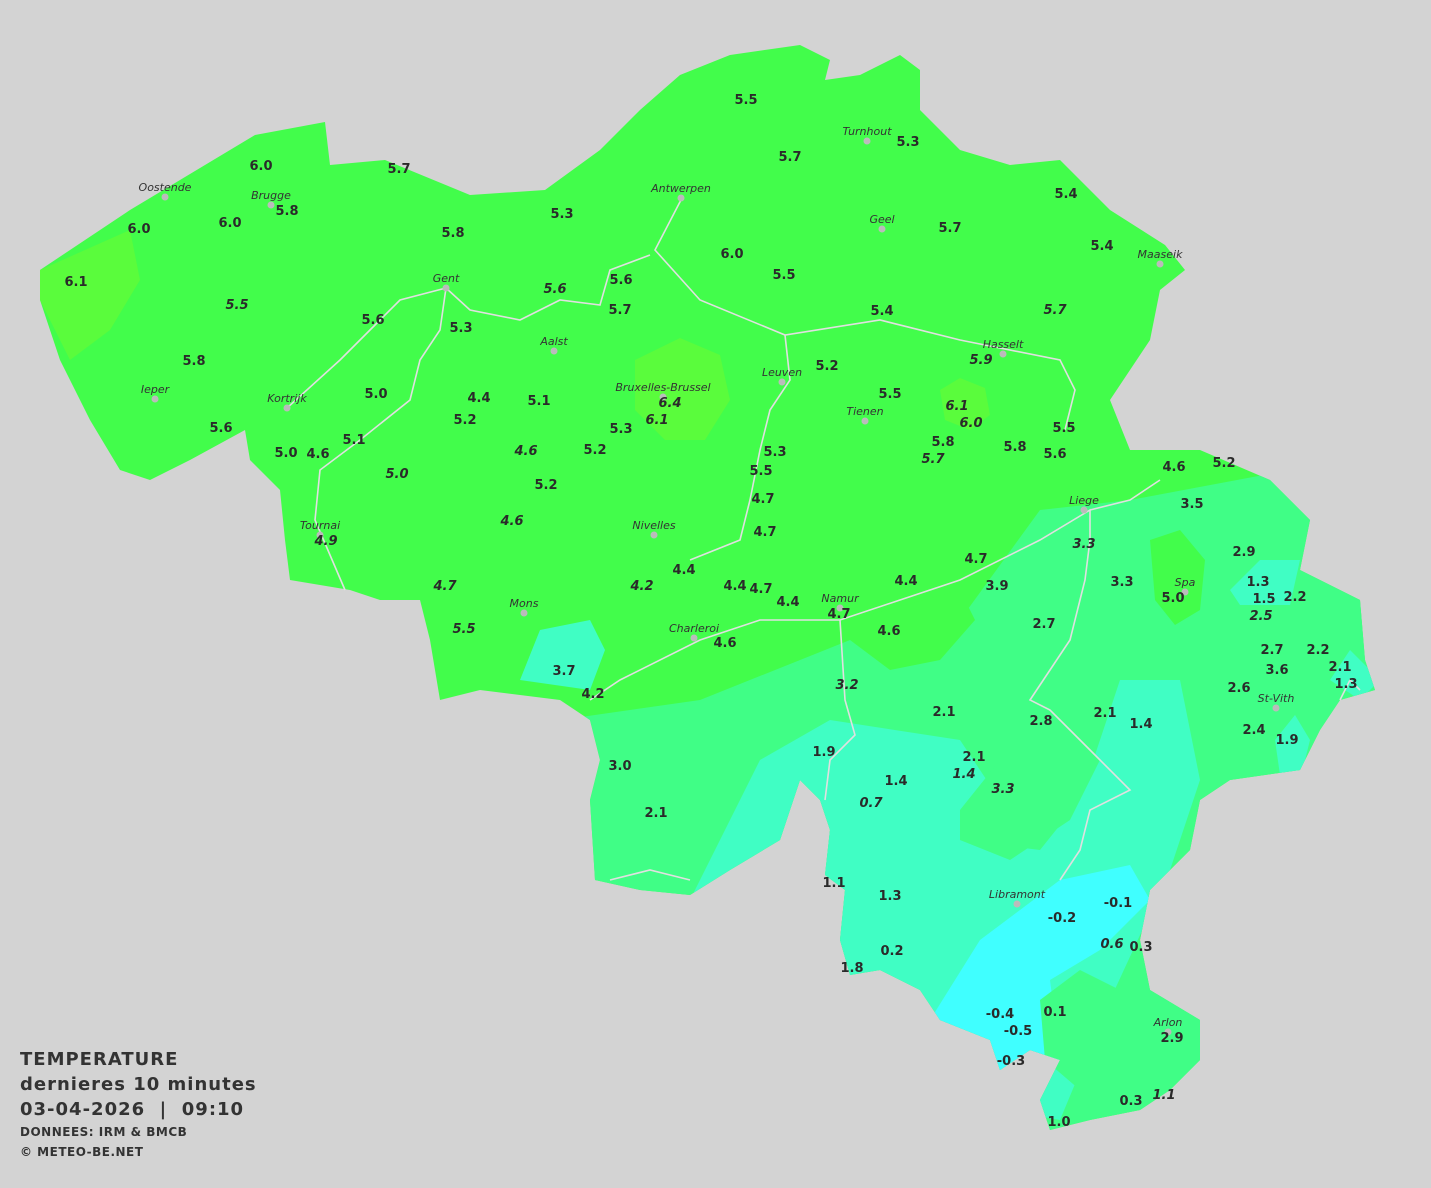 This screenshot has height=1188, width=1431. What do you see at coordinates (320, 525) in the screenshot?
I see `city-label: Tournai` at bounding box center [320, 525].